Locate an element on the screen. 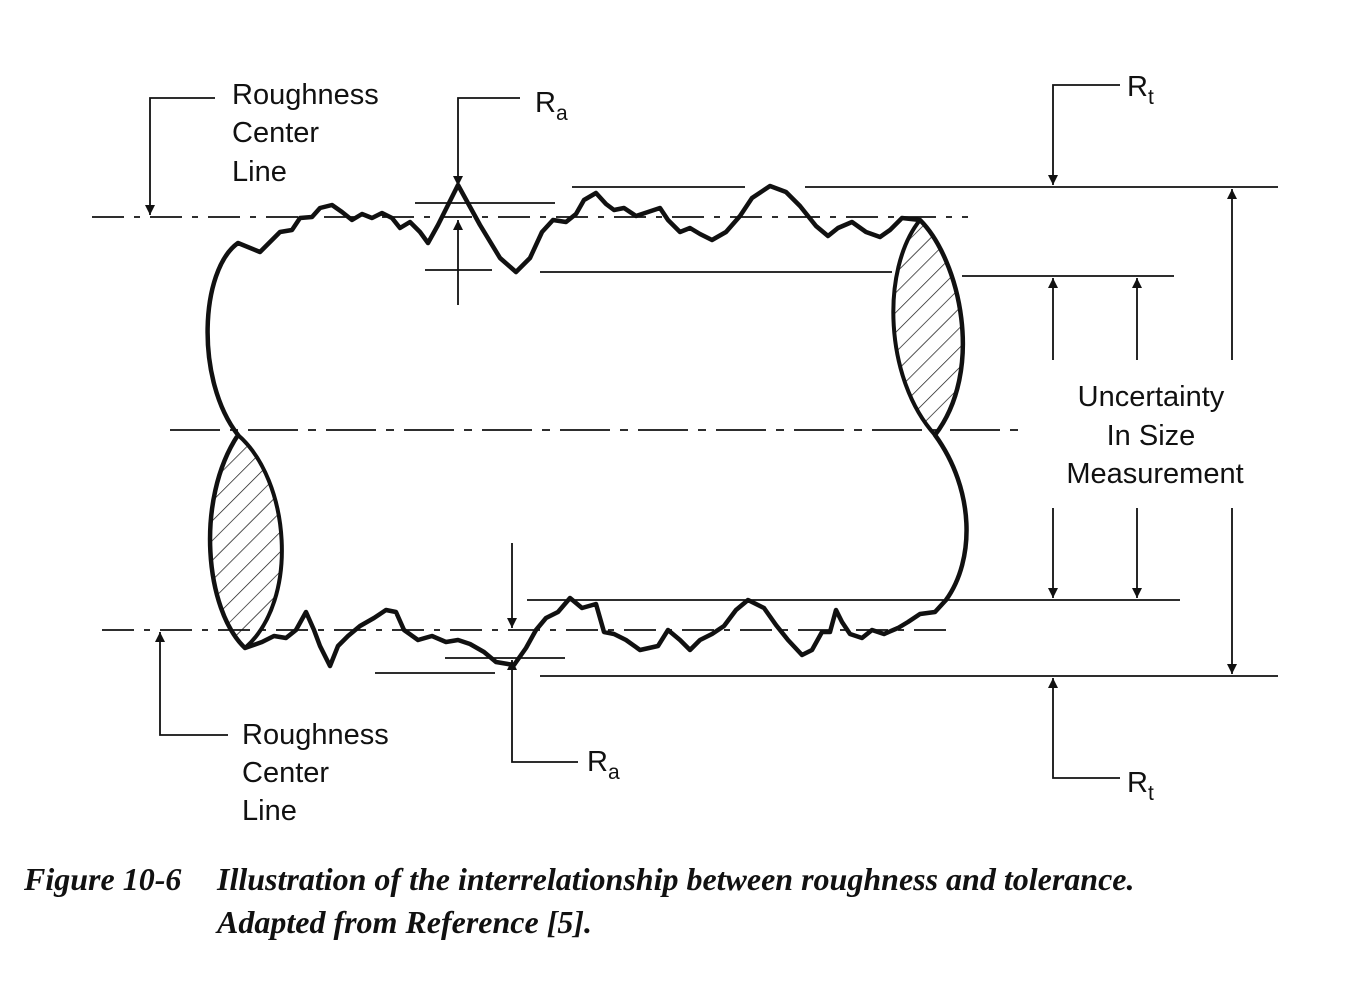 The height and width of the screenshot is (991, 1368). caption-line-2: Adapted from Reference [5]. is located at coordinates (405, 922).